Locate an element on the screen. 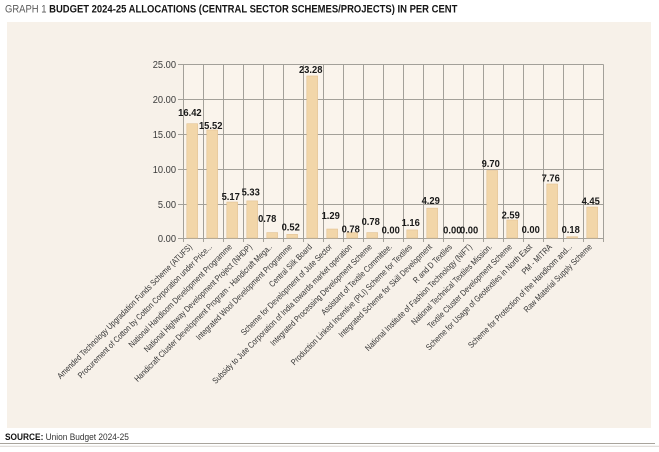 The image size is (659, 452). svg-text: 15.52 is located at coordinates (211, 126).